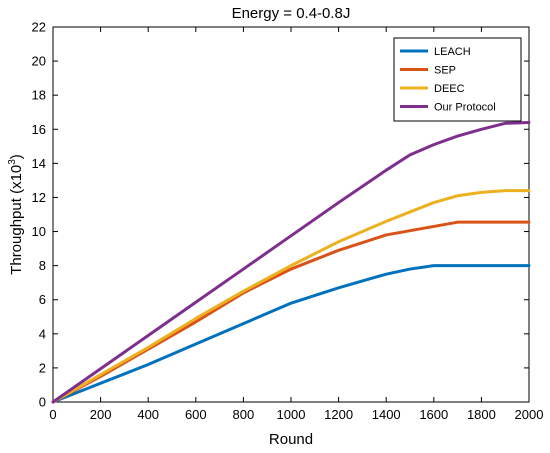 Image resolution: width=550 pixels, height=453 pixels. What do you see at coordinates (291, 414) in the screenshot?
I see `x-tick-label: 1000` at bounding box center [291, 414].